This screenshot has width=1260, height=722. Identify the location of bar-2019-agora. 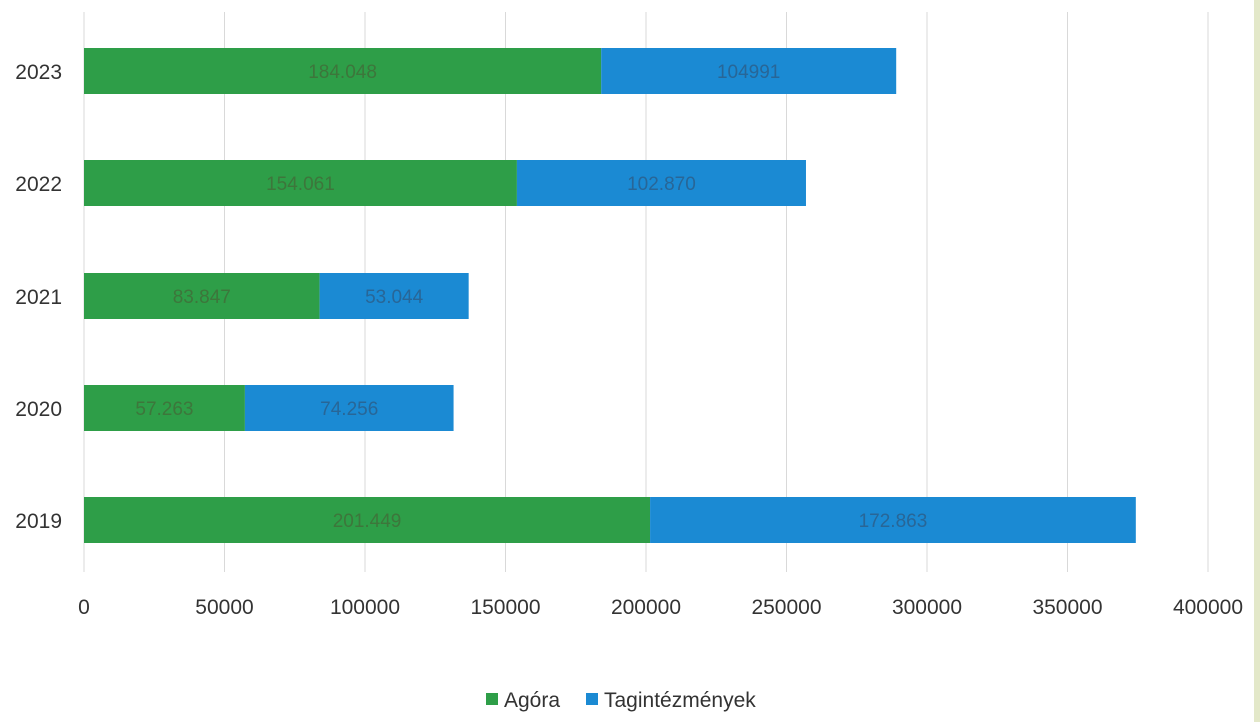
(367, 520).